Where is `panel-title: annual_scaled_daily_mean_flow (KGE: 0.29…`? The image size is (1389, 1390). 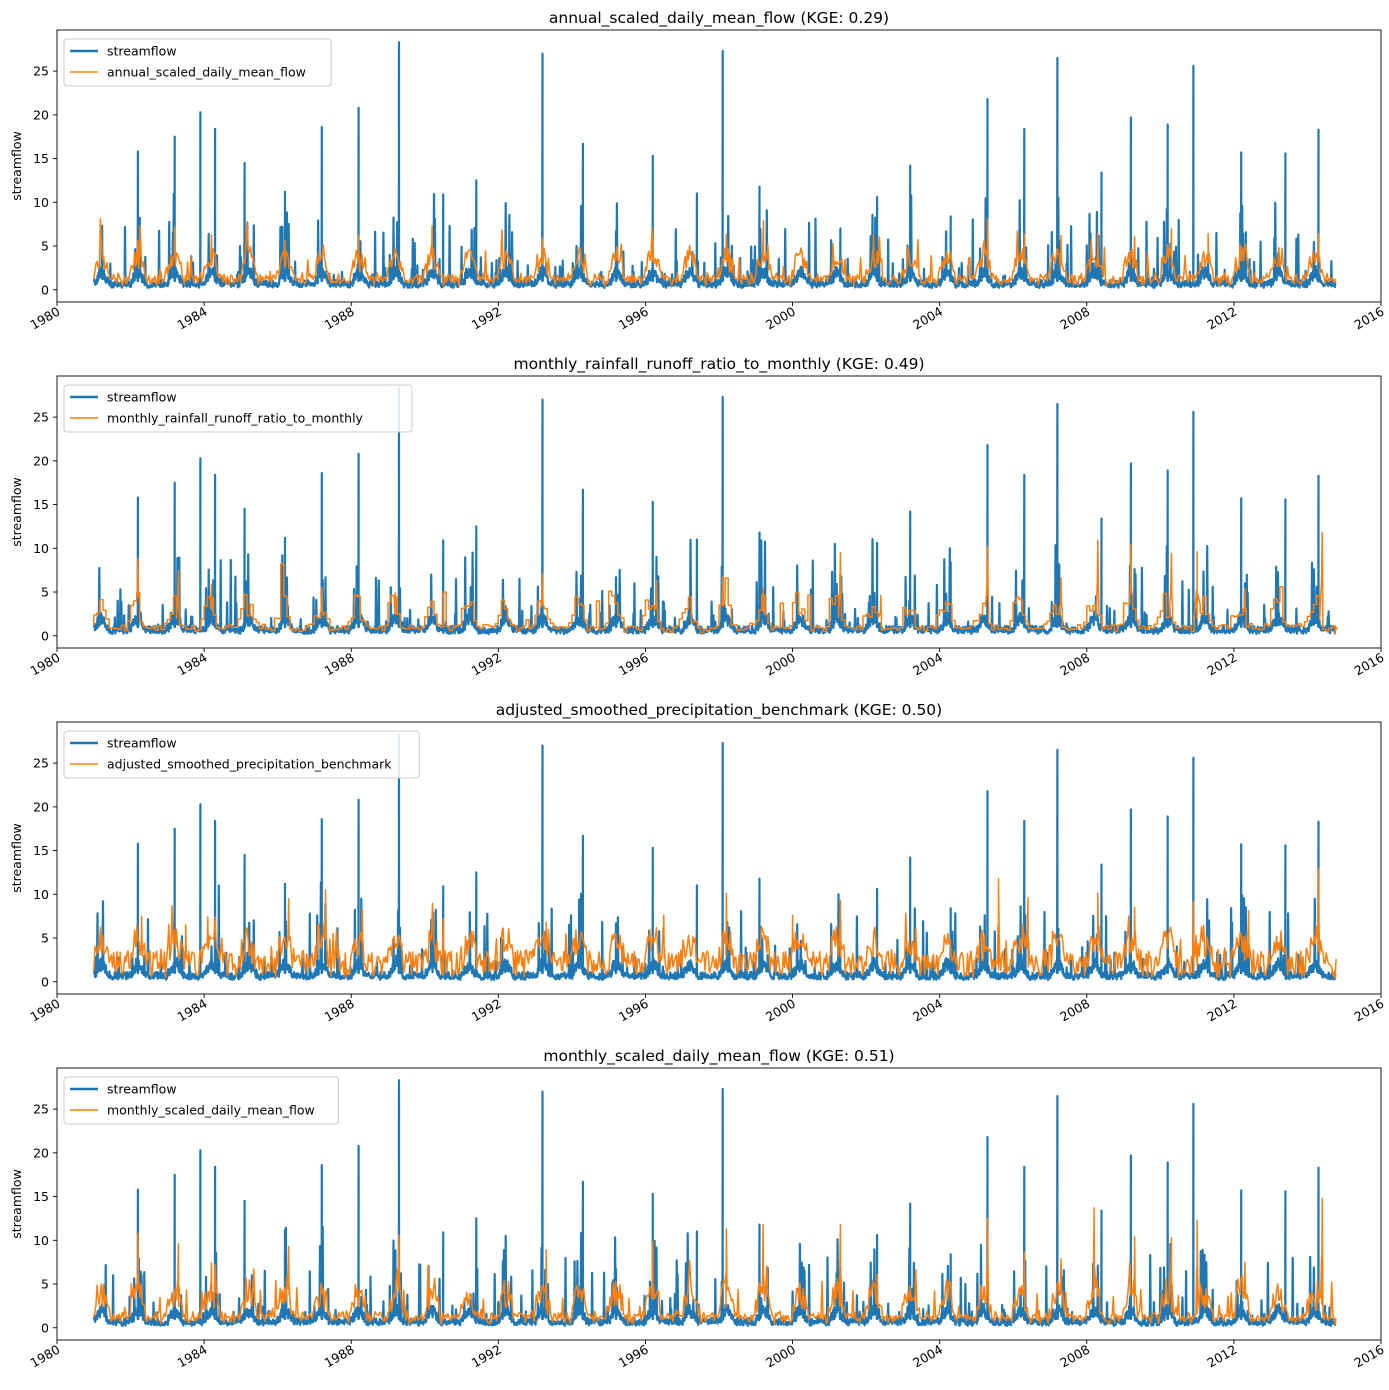
panel-title: annual_scaled_daily_mean_flow (KGE: 0.29… is located at coordinates (719, 18).